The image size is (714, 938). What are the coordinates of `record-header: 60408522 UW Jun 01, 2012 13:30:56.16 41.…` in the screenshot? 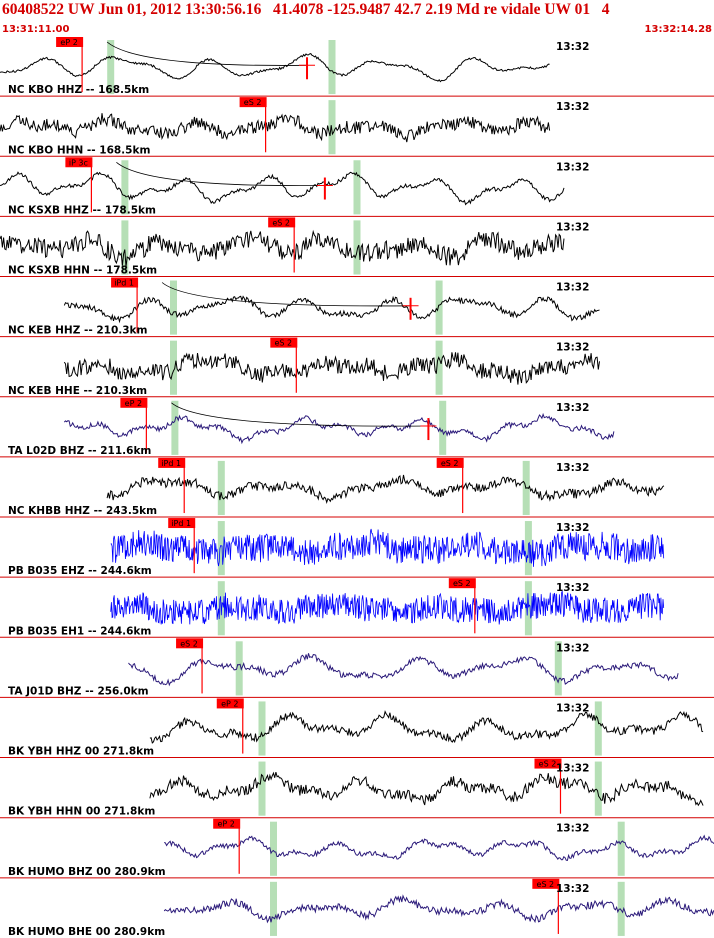 It's located at (357, 18).